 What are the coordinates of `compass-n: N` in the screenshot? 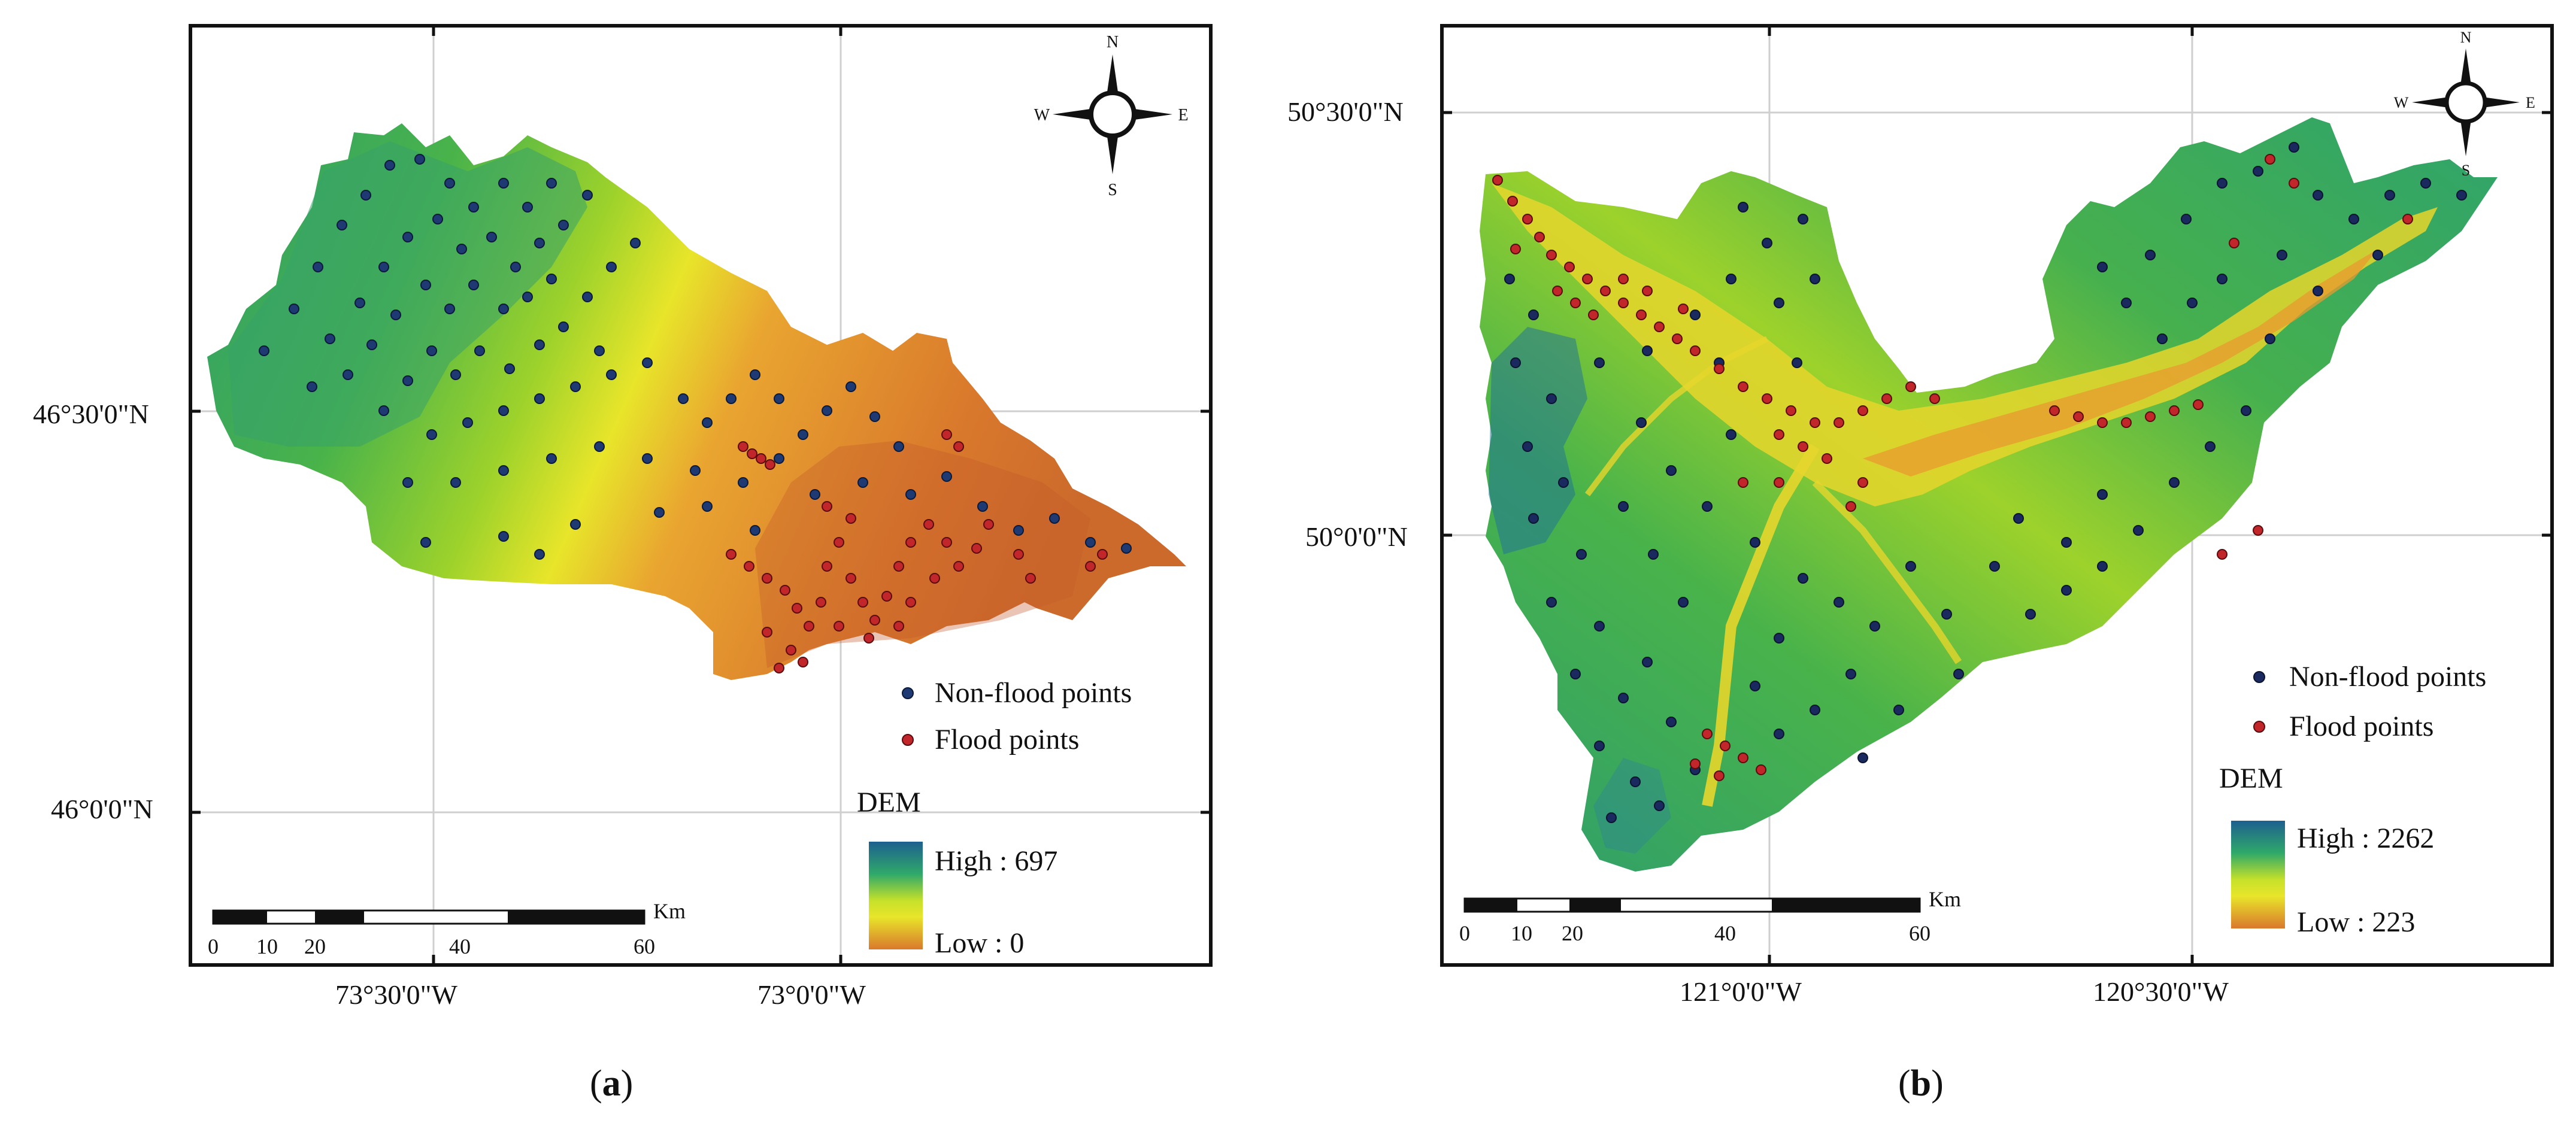 It's located at (1113, 42).